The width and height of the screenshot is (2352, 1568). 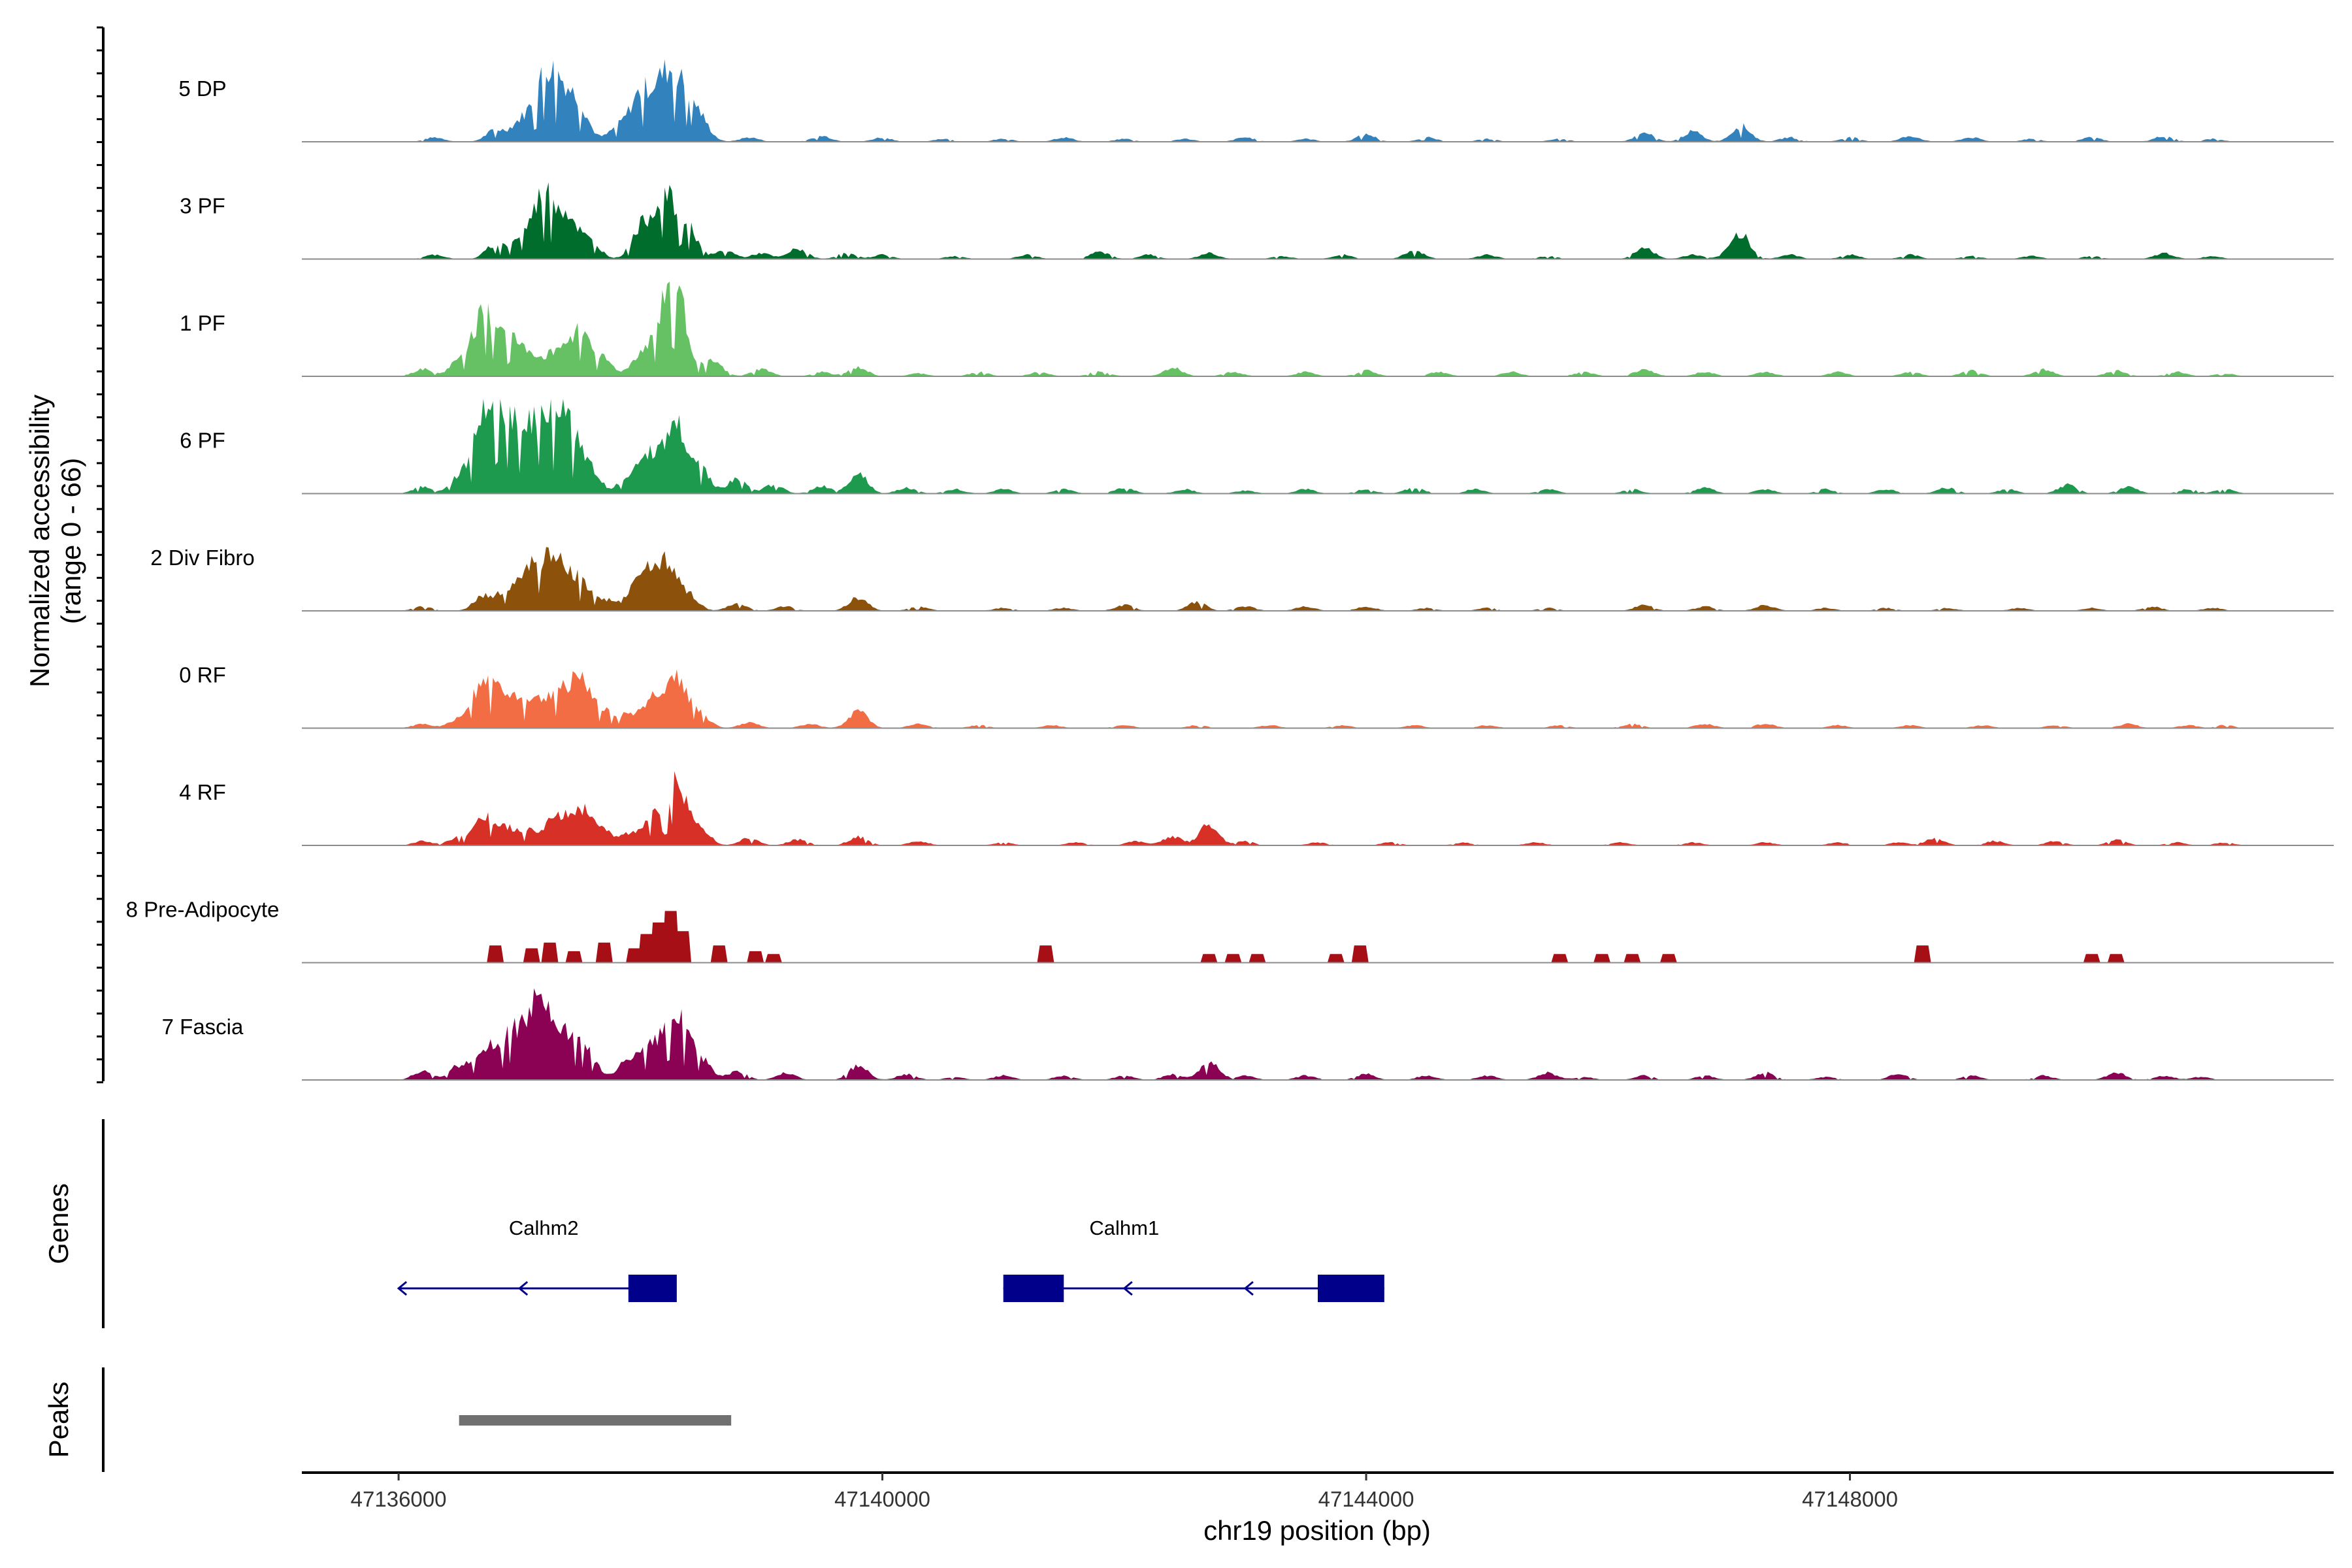 I want to click on track-label: 8 Pre-Adipocyte, so click(x=203, y=910).